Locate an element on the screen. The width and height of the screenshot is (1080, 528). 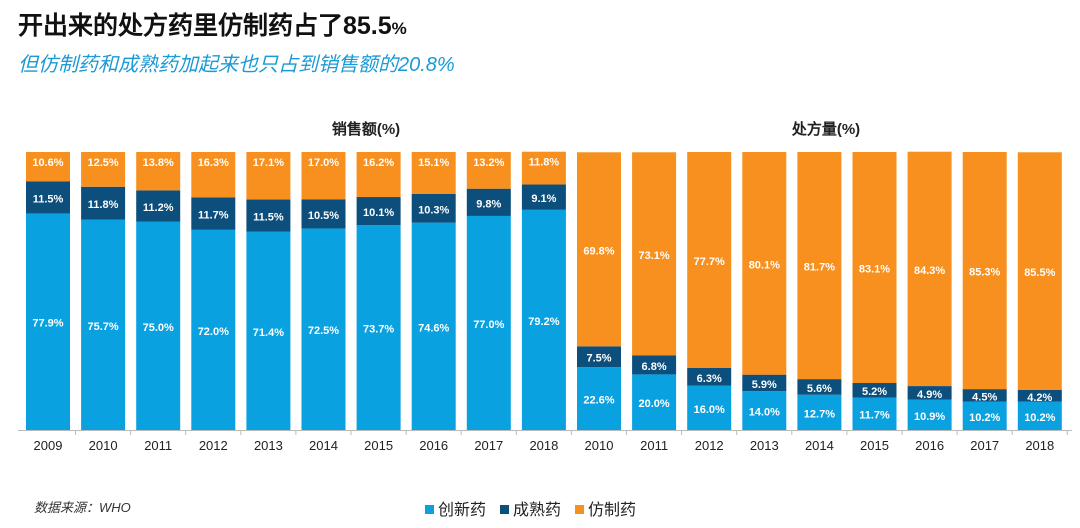
data-label: 72.5% is located at coordinates (323, 331).